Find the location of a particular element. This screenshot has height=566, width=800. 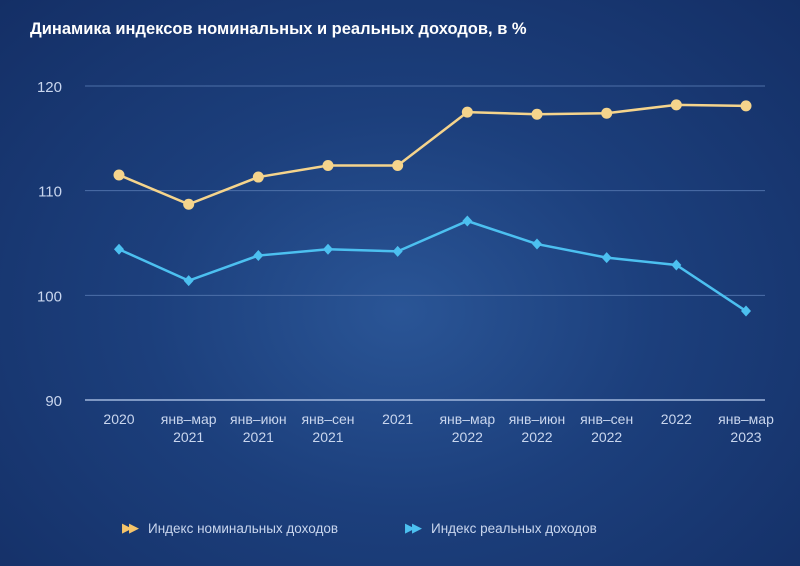

x-tick-label: янв–мар 2023 is located at coordinates (746, 428).